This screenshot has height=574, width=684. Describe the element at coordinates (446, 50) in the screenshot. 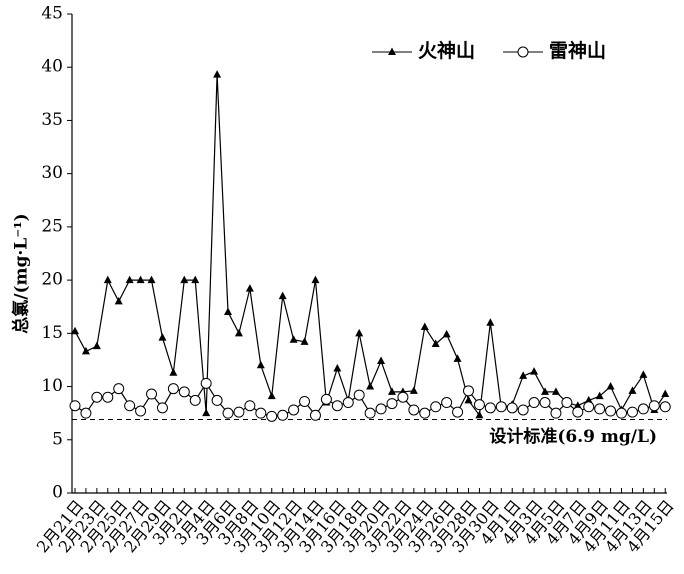

I see `legend-label: 火神山` at that location.